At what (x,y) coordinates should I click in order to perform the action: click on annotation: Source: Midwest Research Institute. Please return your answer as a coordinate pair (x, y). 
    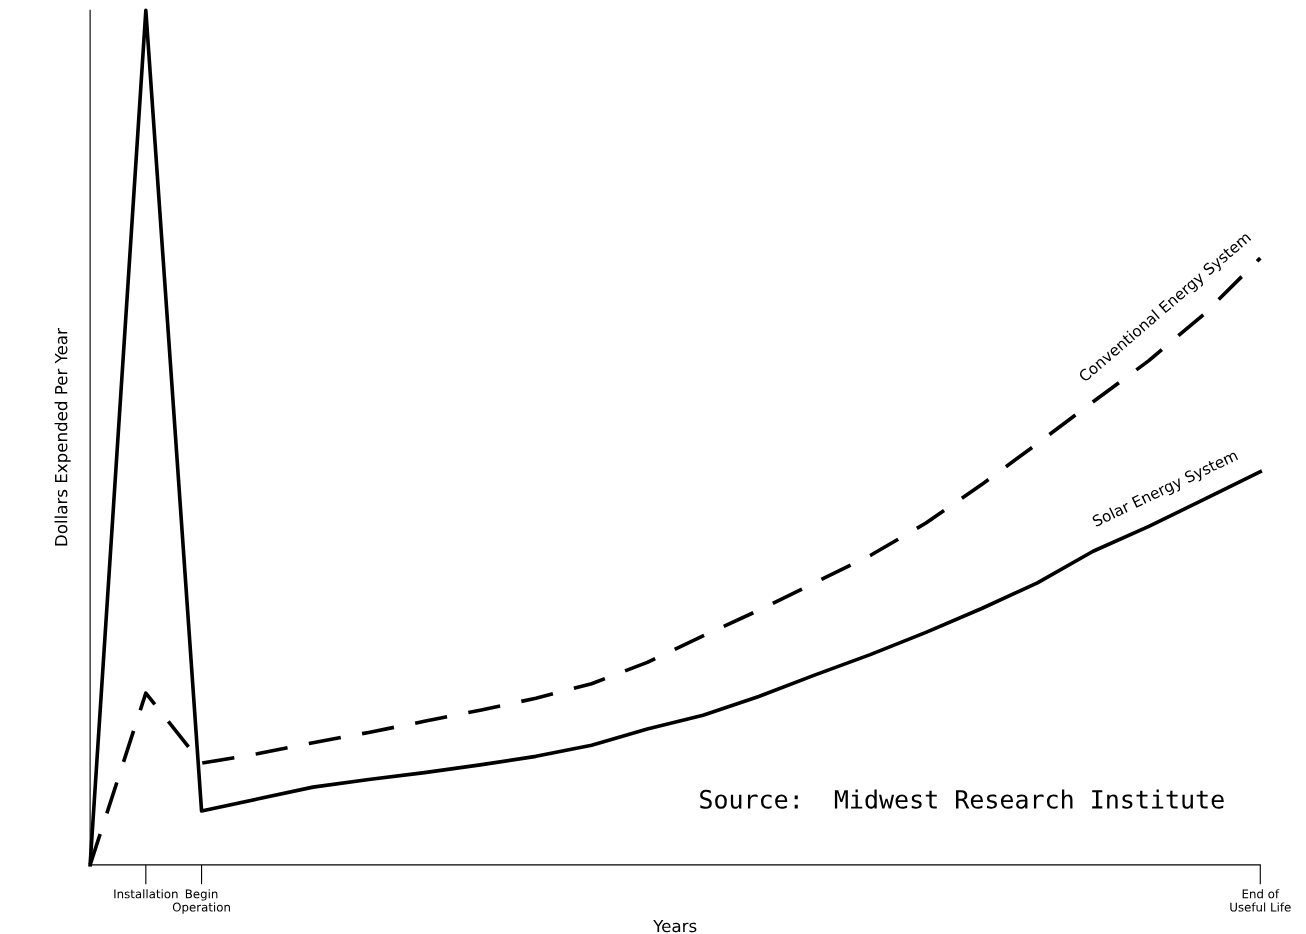
    Looking at the image, I should click on (962, 799).